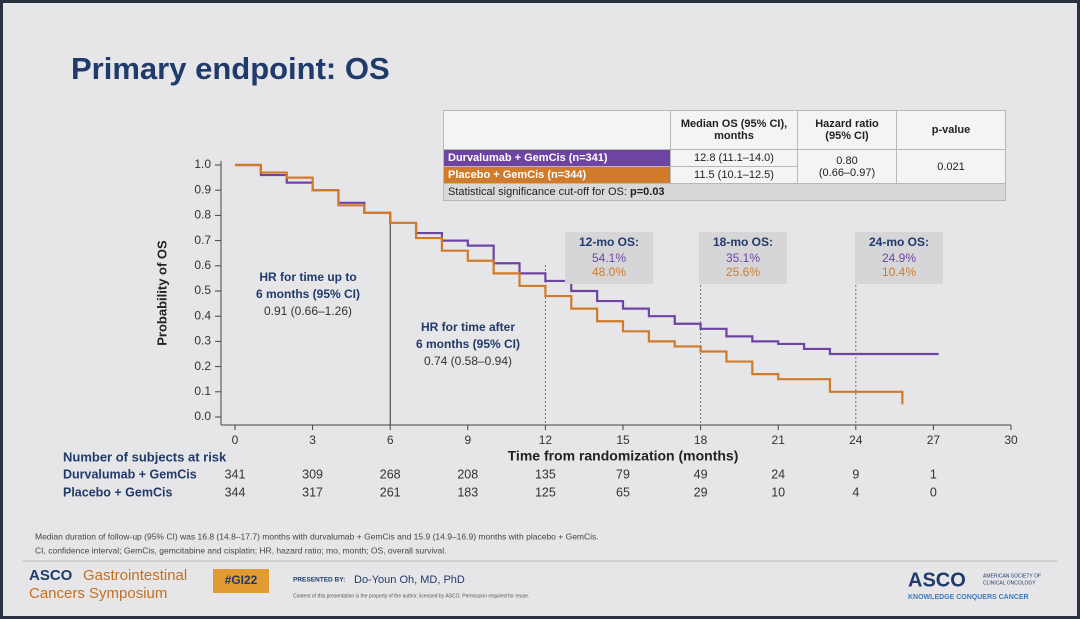  I want to click on risk-value: 4, so click(855, 492).